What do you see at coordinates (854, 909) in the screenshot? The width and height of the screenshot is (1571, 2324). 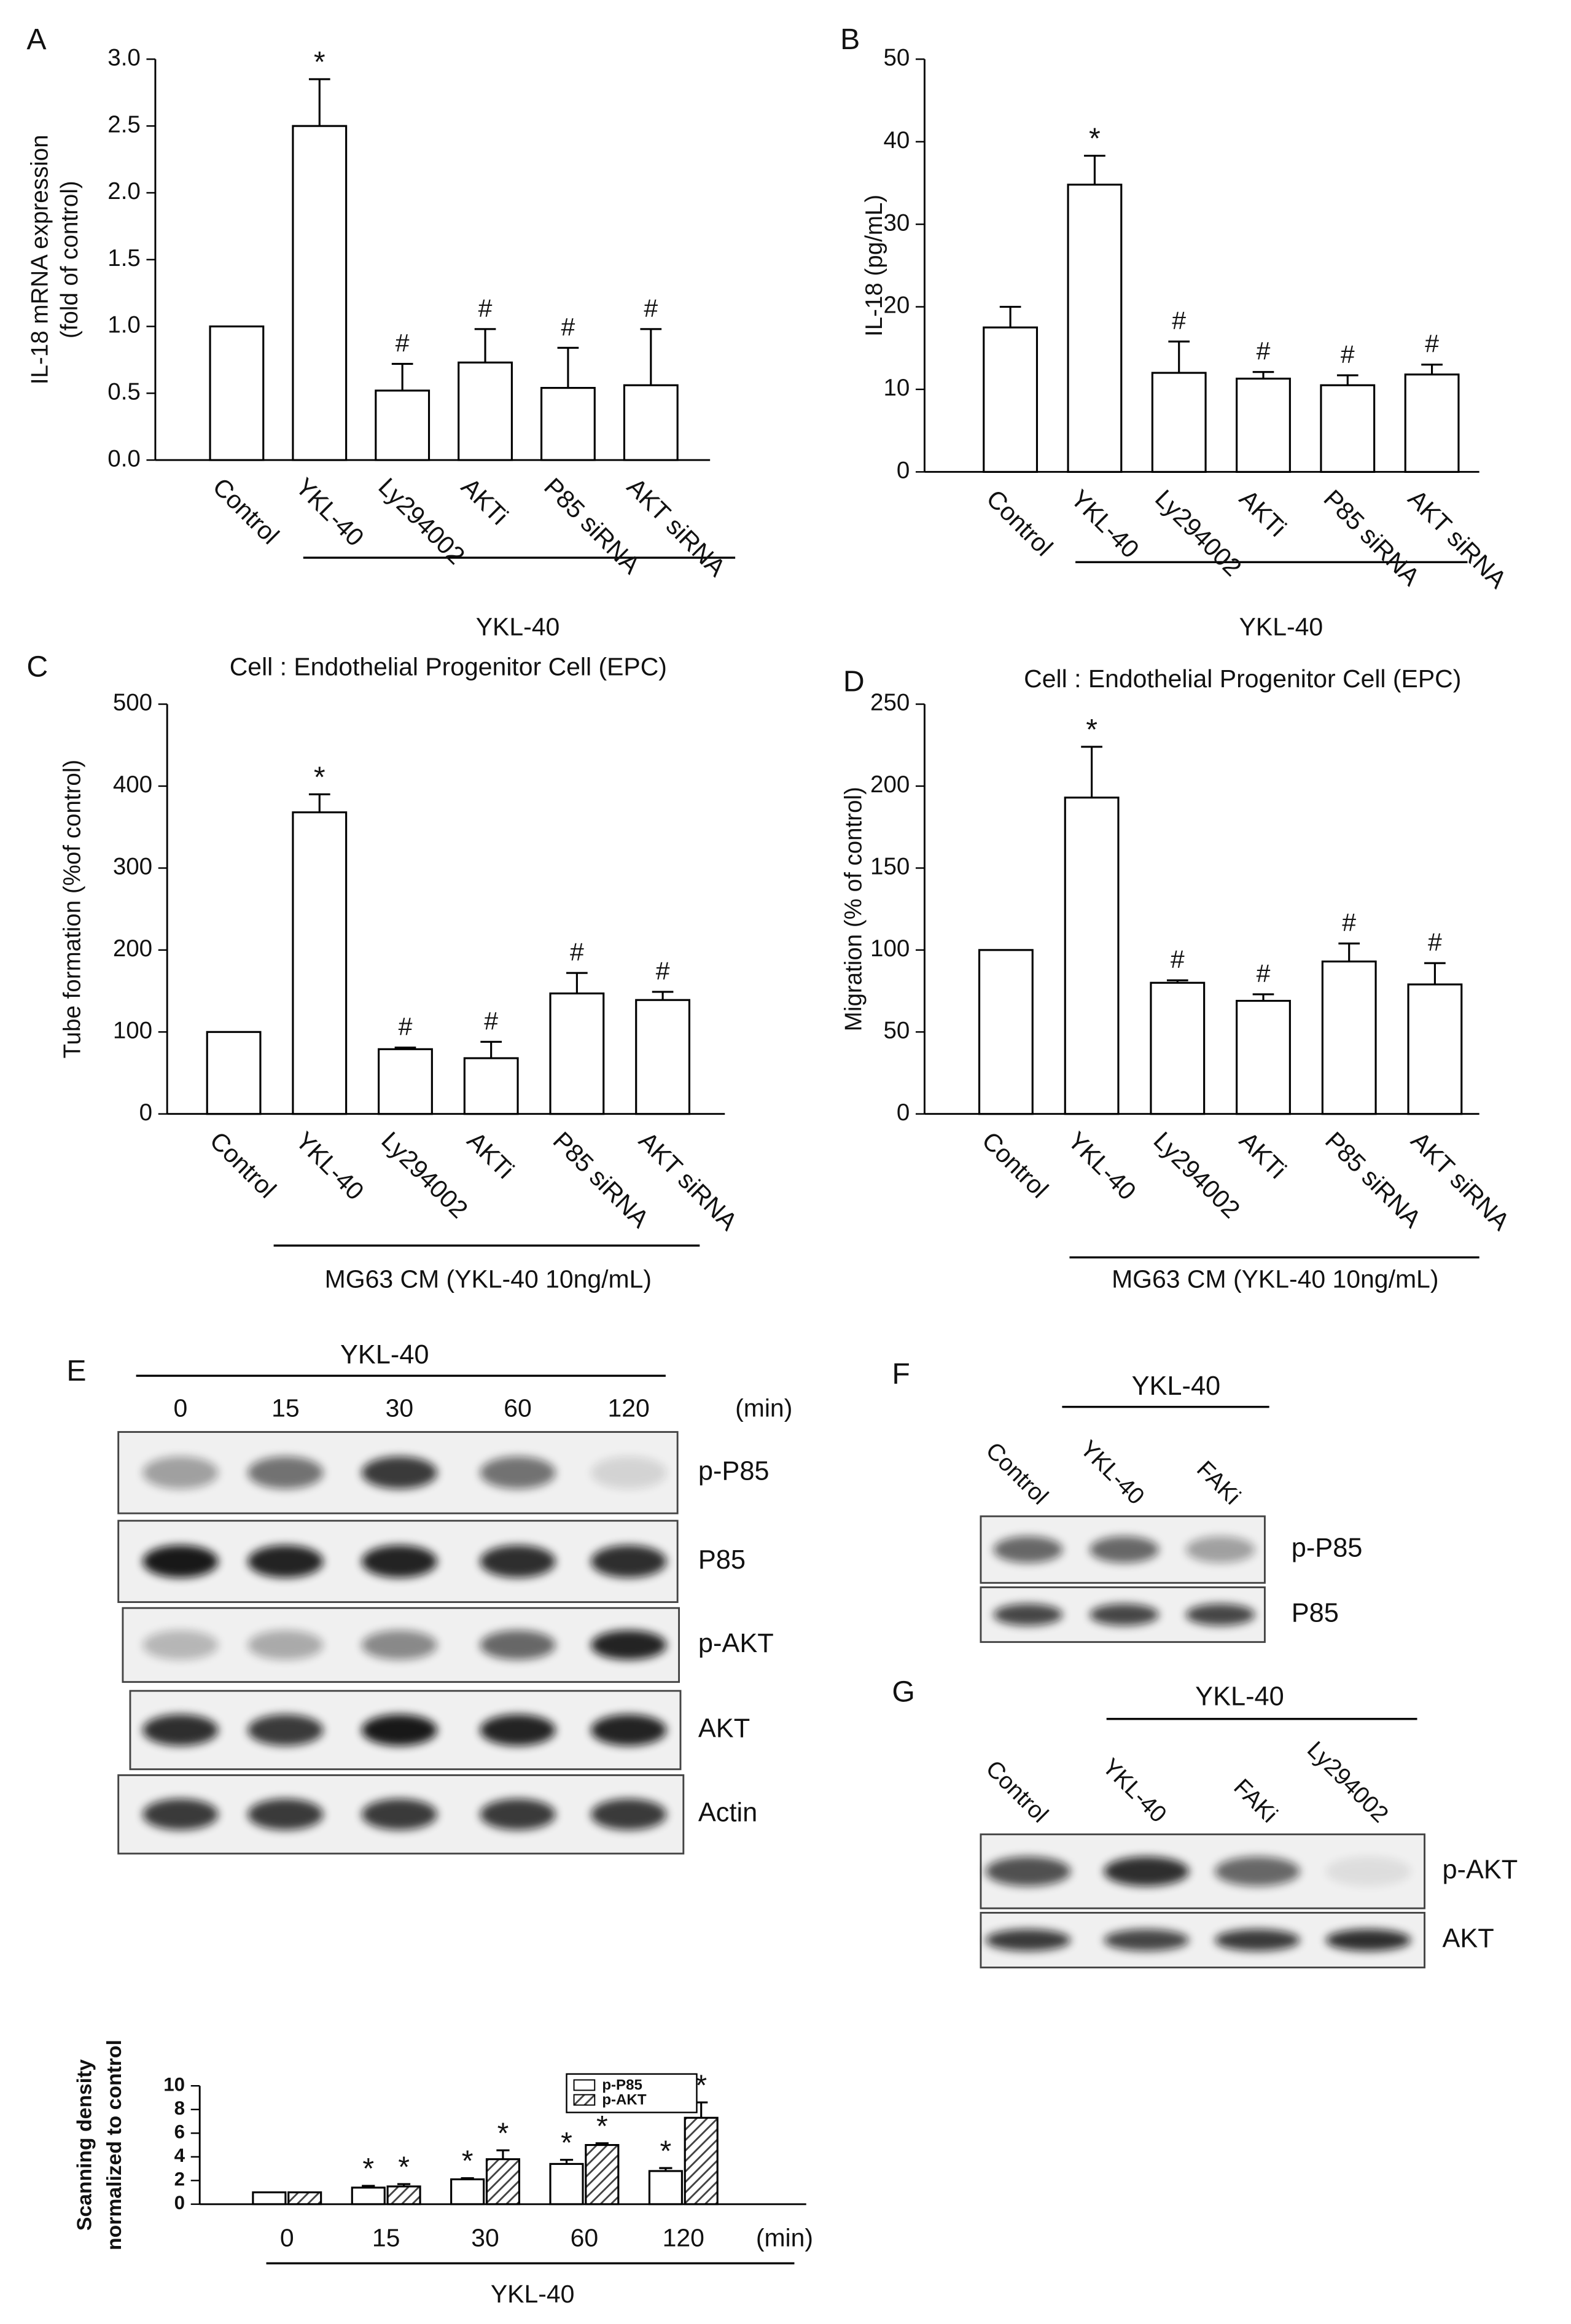 I see `y-axis-label: Migration (% of control)` at bounding box center [854, 909].